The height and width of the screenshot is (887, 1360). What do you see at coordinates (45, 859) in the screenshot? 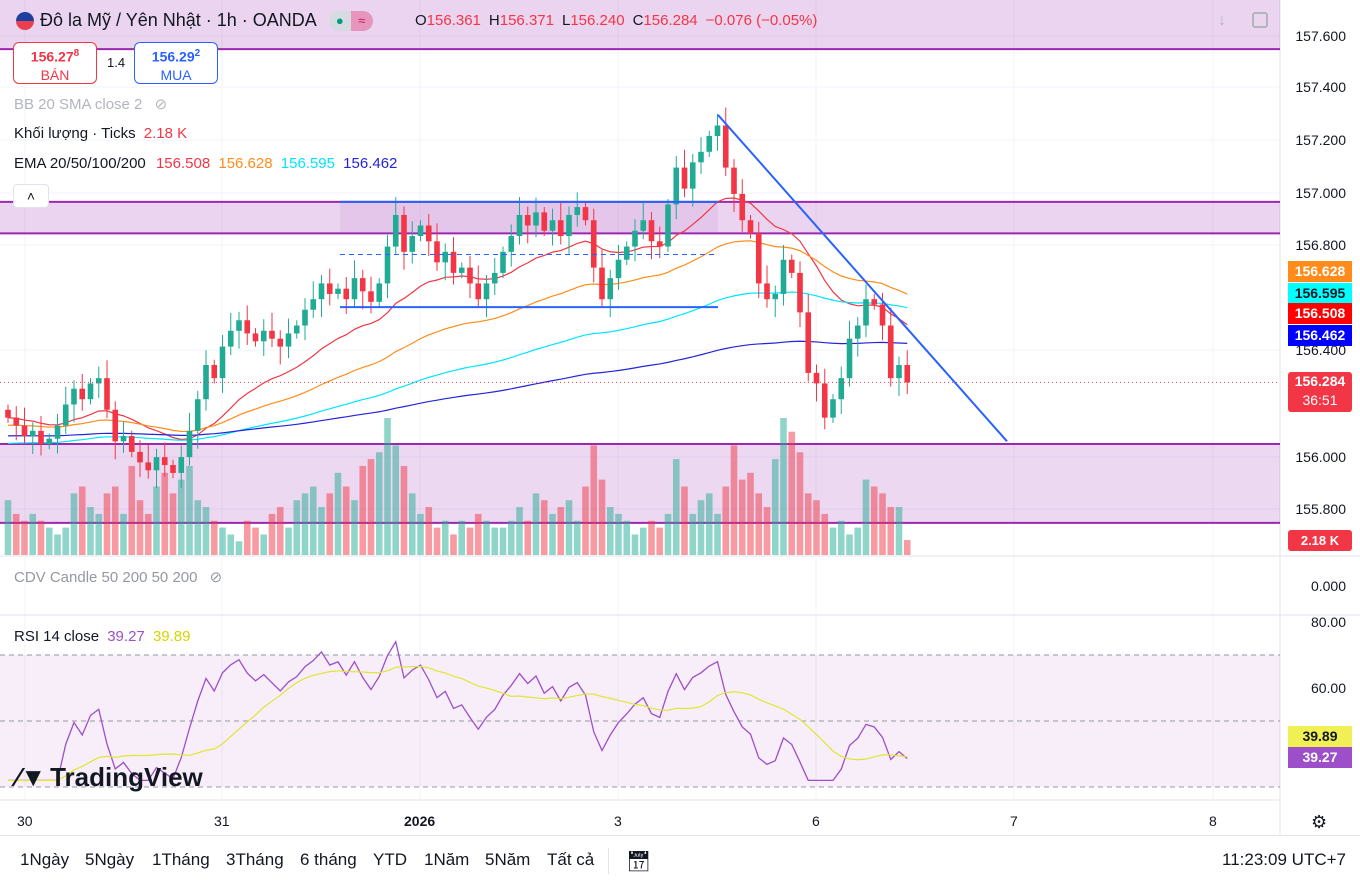
I see `range-button: 1Ngày` at bounding box center [45, 859].